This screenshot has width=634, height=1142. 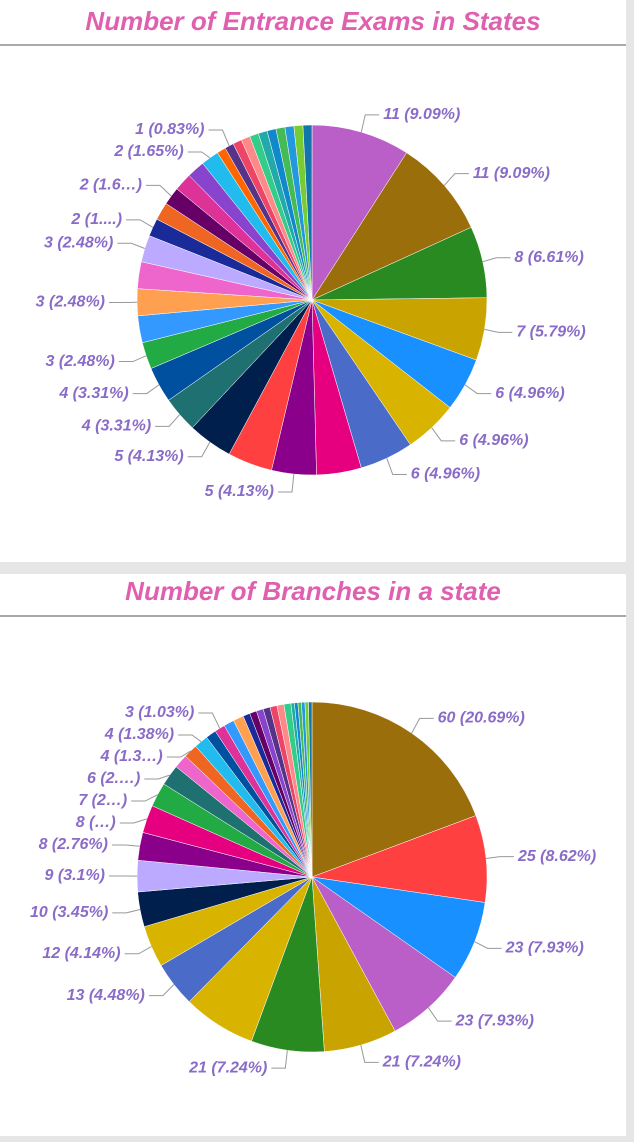 I want to click on data-label: 60 (20.69%), so click(x=481, y=718).